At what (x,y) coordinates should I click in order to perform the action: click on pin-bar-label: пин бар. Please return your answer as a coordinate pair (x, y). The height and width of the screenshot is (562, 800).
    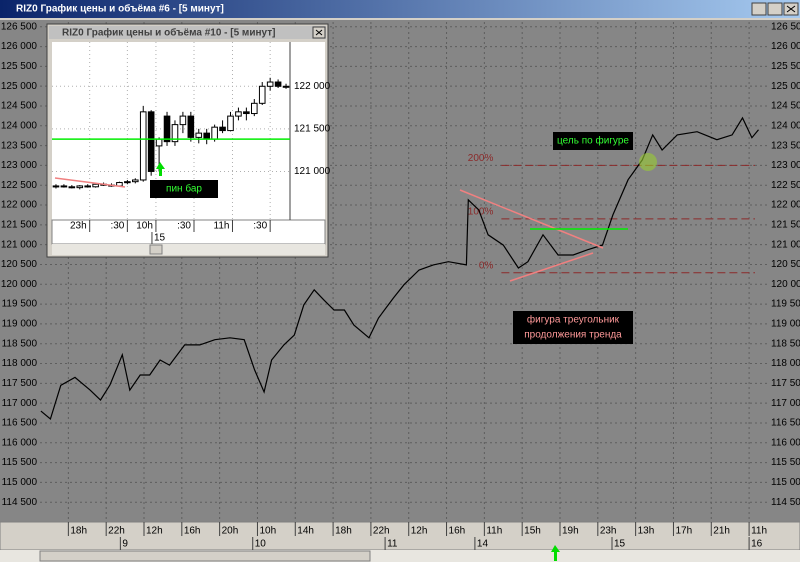
    Looking at the image, I should click on (184, 189).